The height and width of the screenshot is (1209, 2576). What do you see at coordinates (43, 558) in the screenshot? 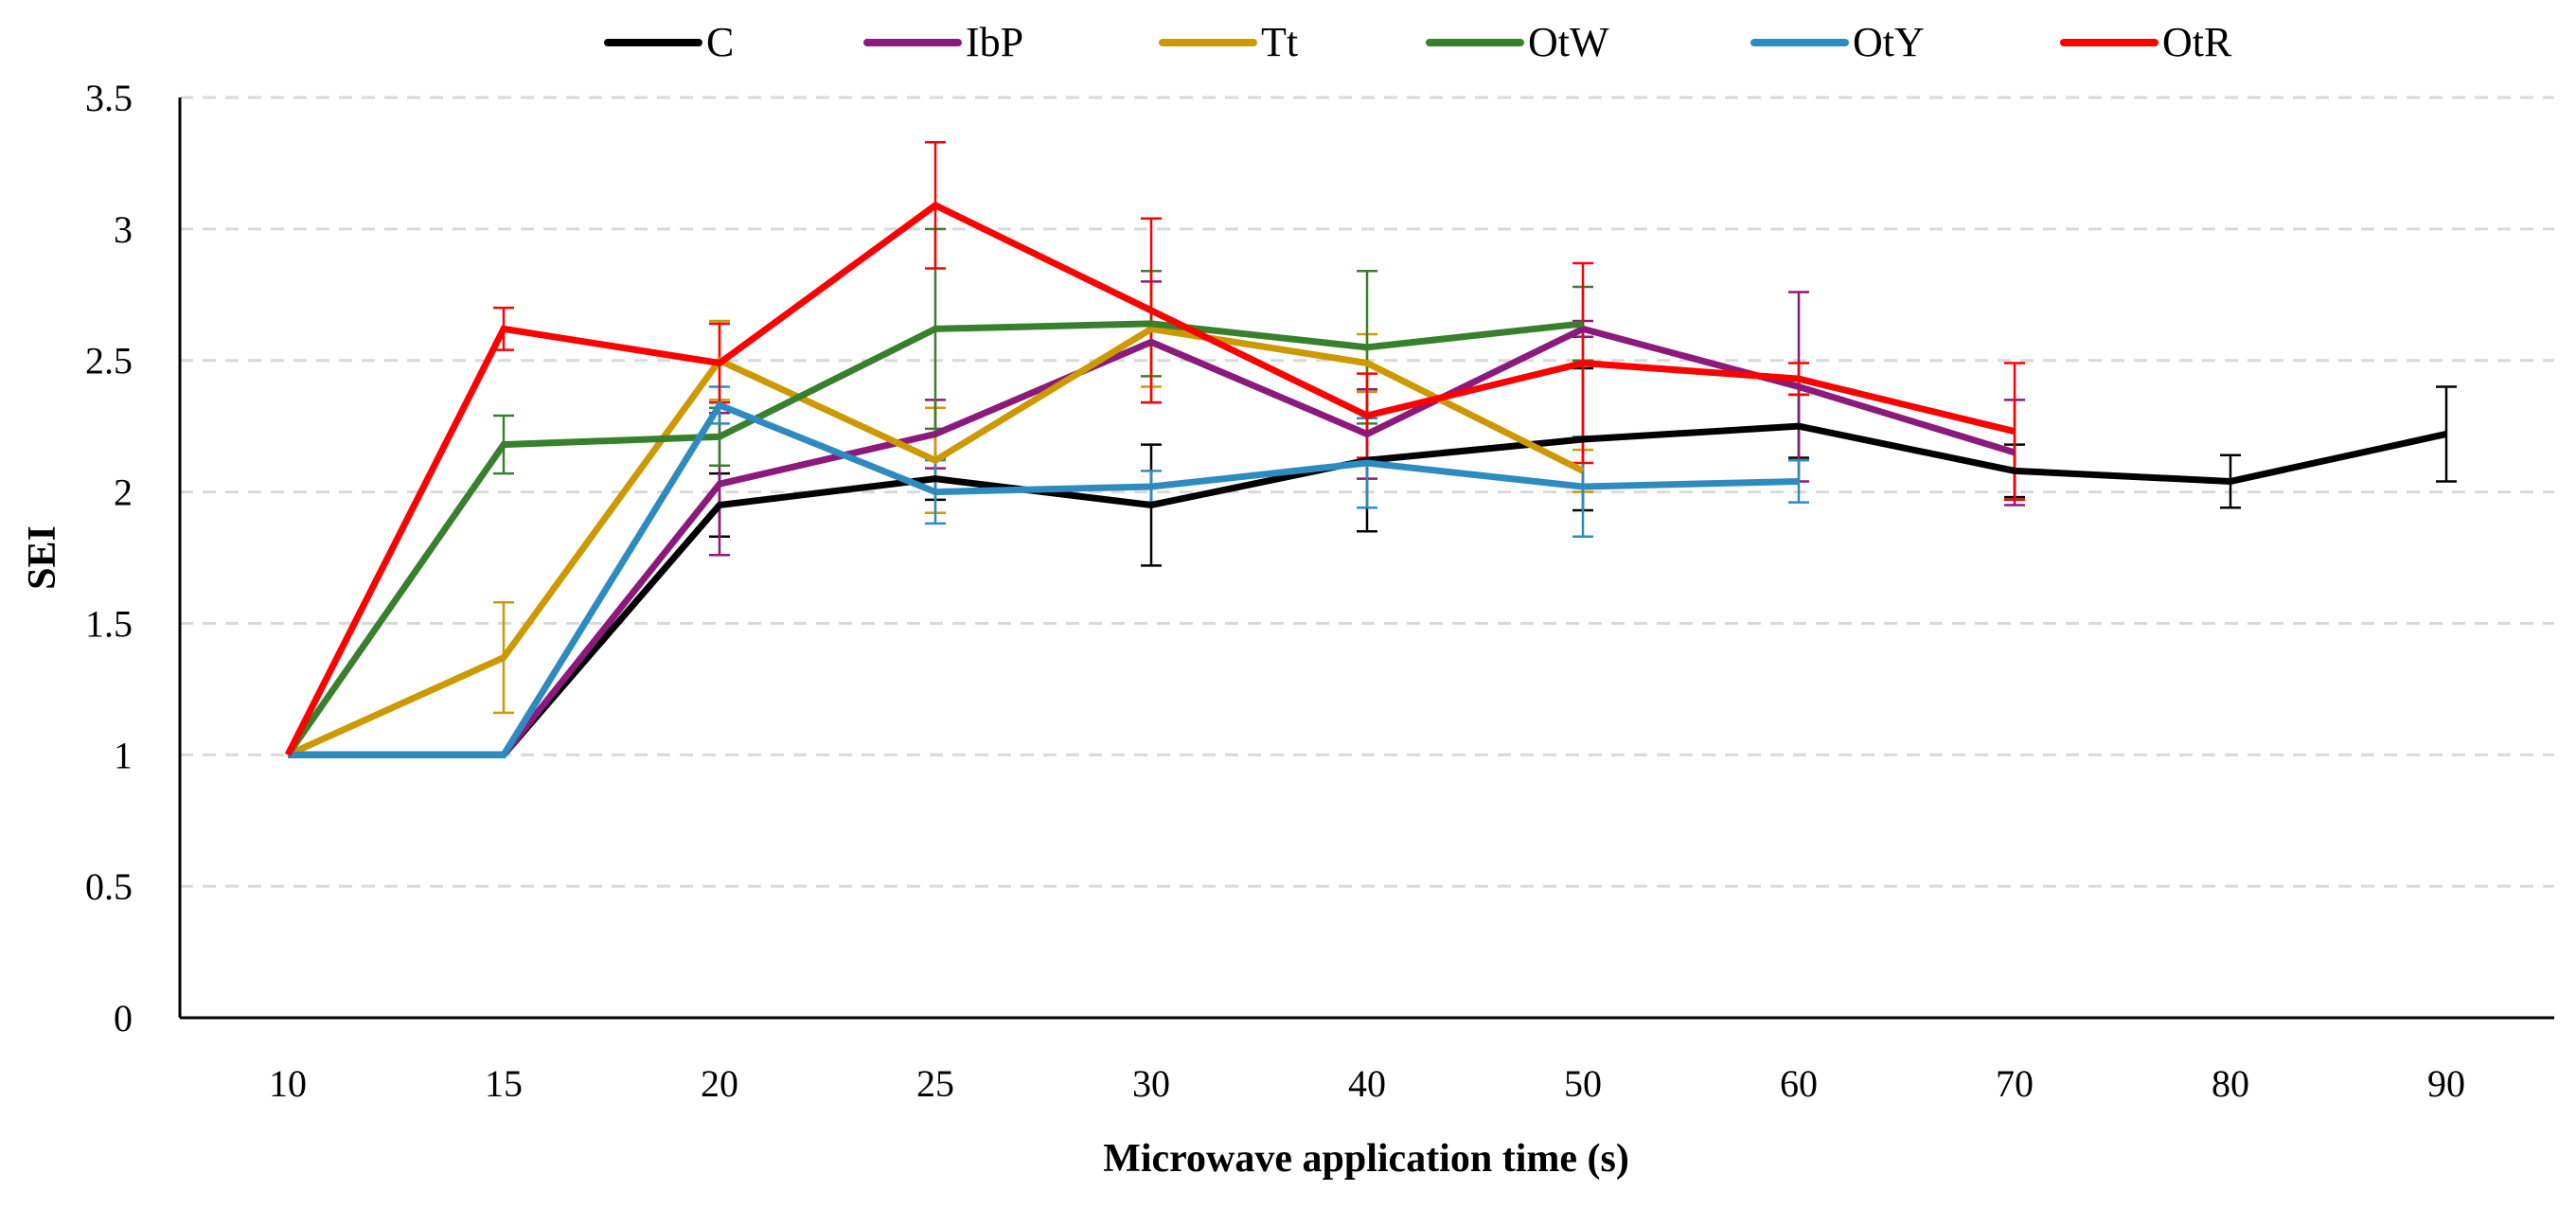
I see `y-axis-title: SEI` at bounding box center [43, 558].